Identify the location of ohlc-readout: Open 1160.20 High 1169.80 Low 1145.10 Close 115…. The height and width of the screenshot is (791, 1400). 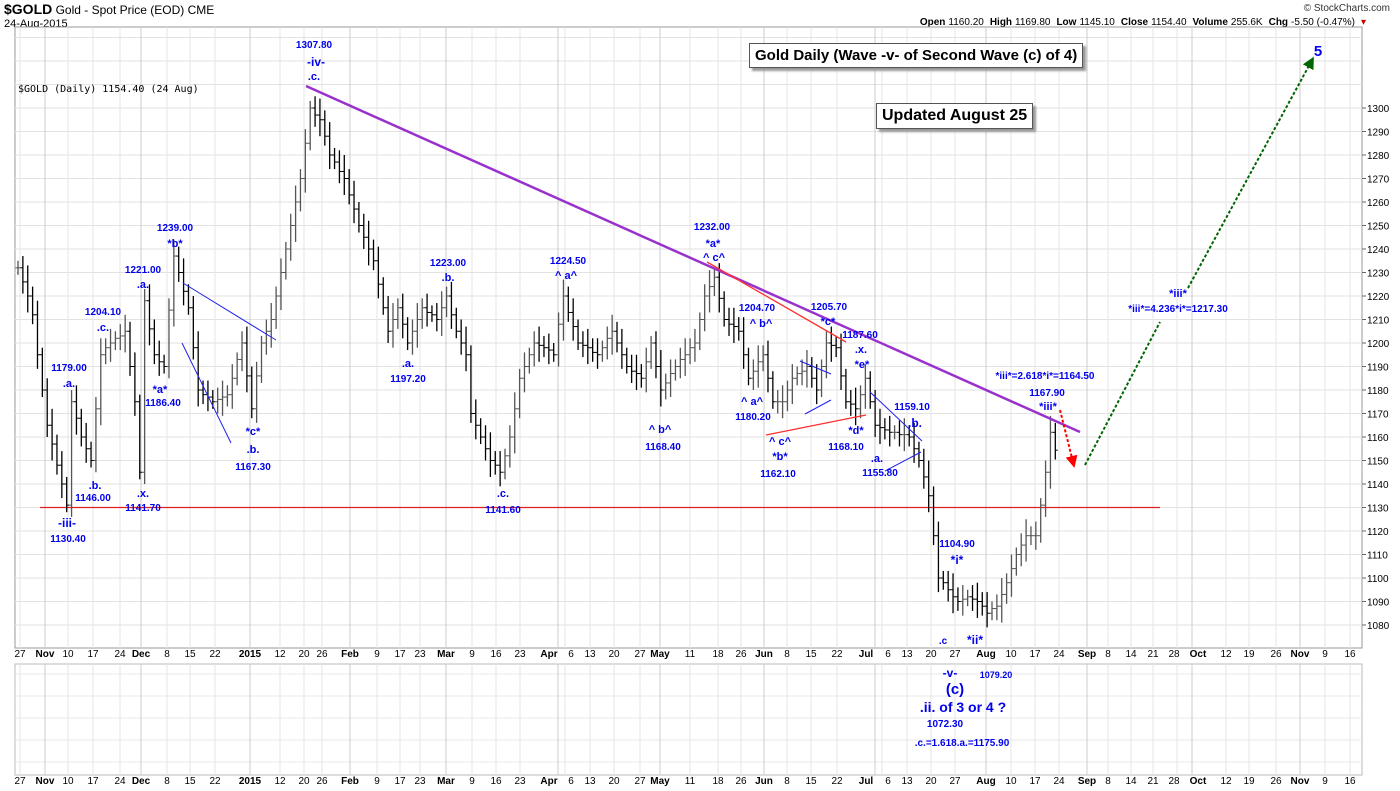
(1143, 22).